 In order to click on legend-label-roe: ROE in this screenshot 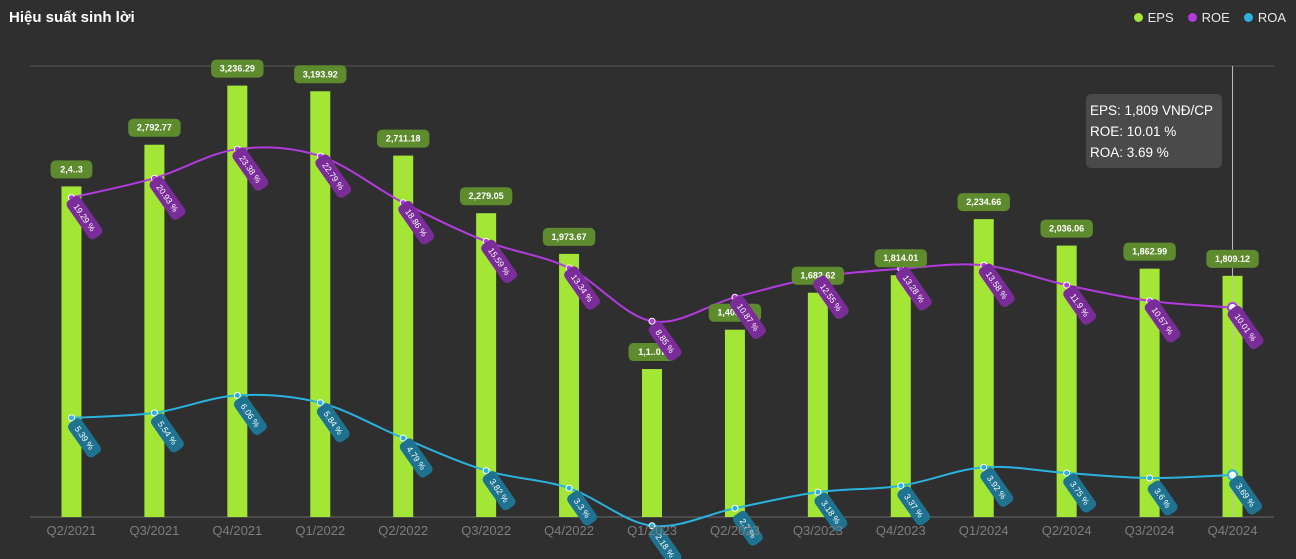, I will do `click(1215, 17)`.